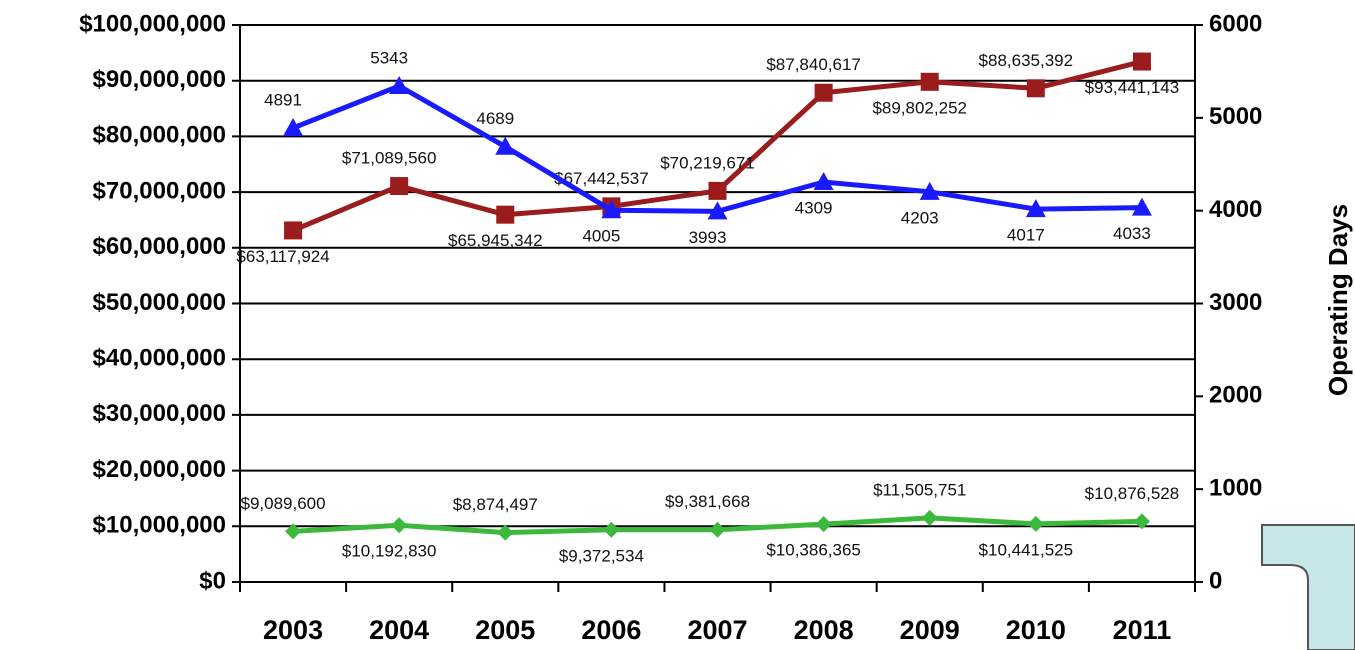  I want to click on callout-shape, so click(1308, 587).